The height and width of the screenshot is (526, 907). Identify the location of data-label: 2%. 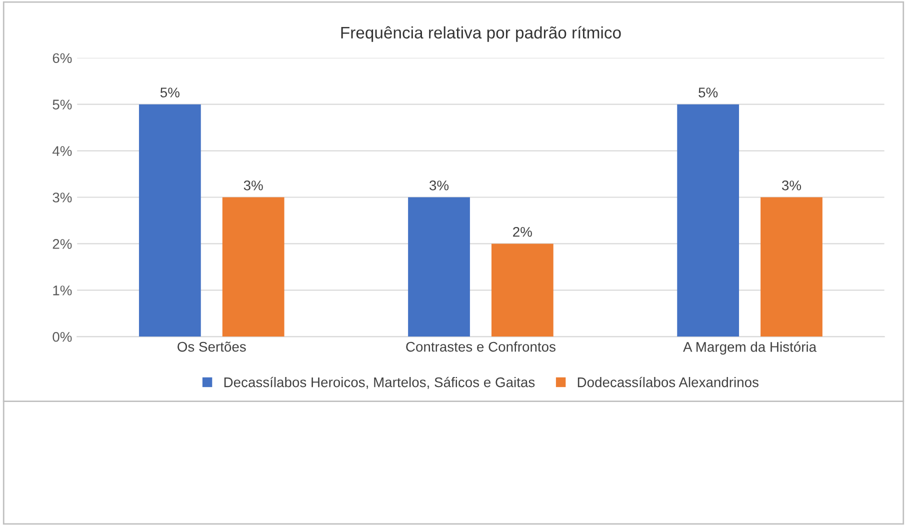
(522, 231).